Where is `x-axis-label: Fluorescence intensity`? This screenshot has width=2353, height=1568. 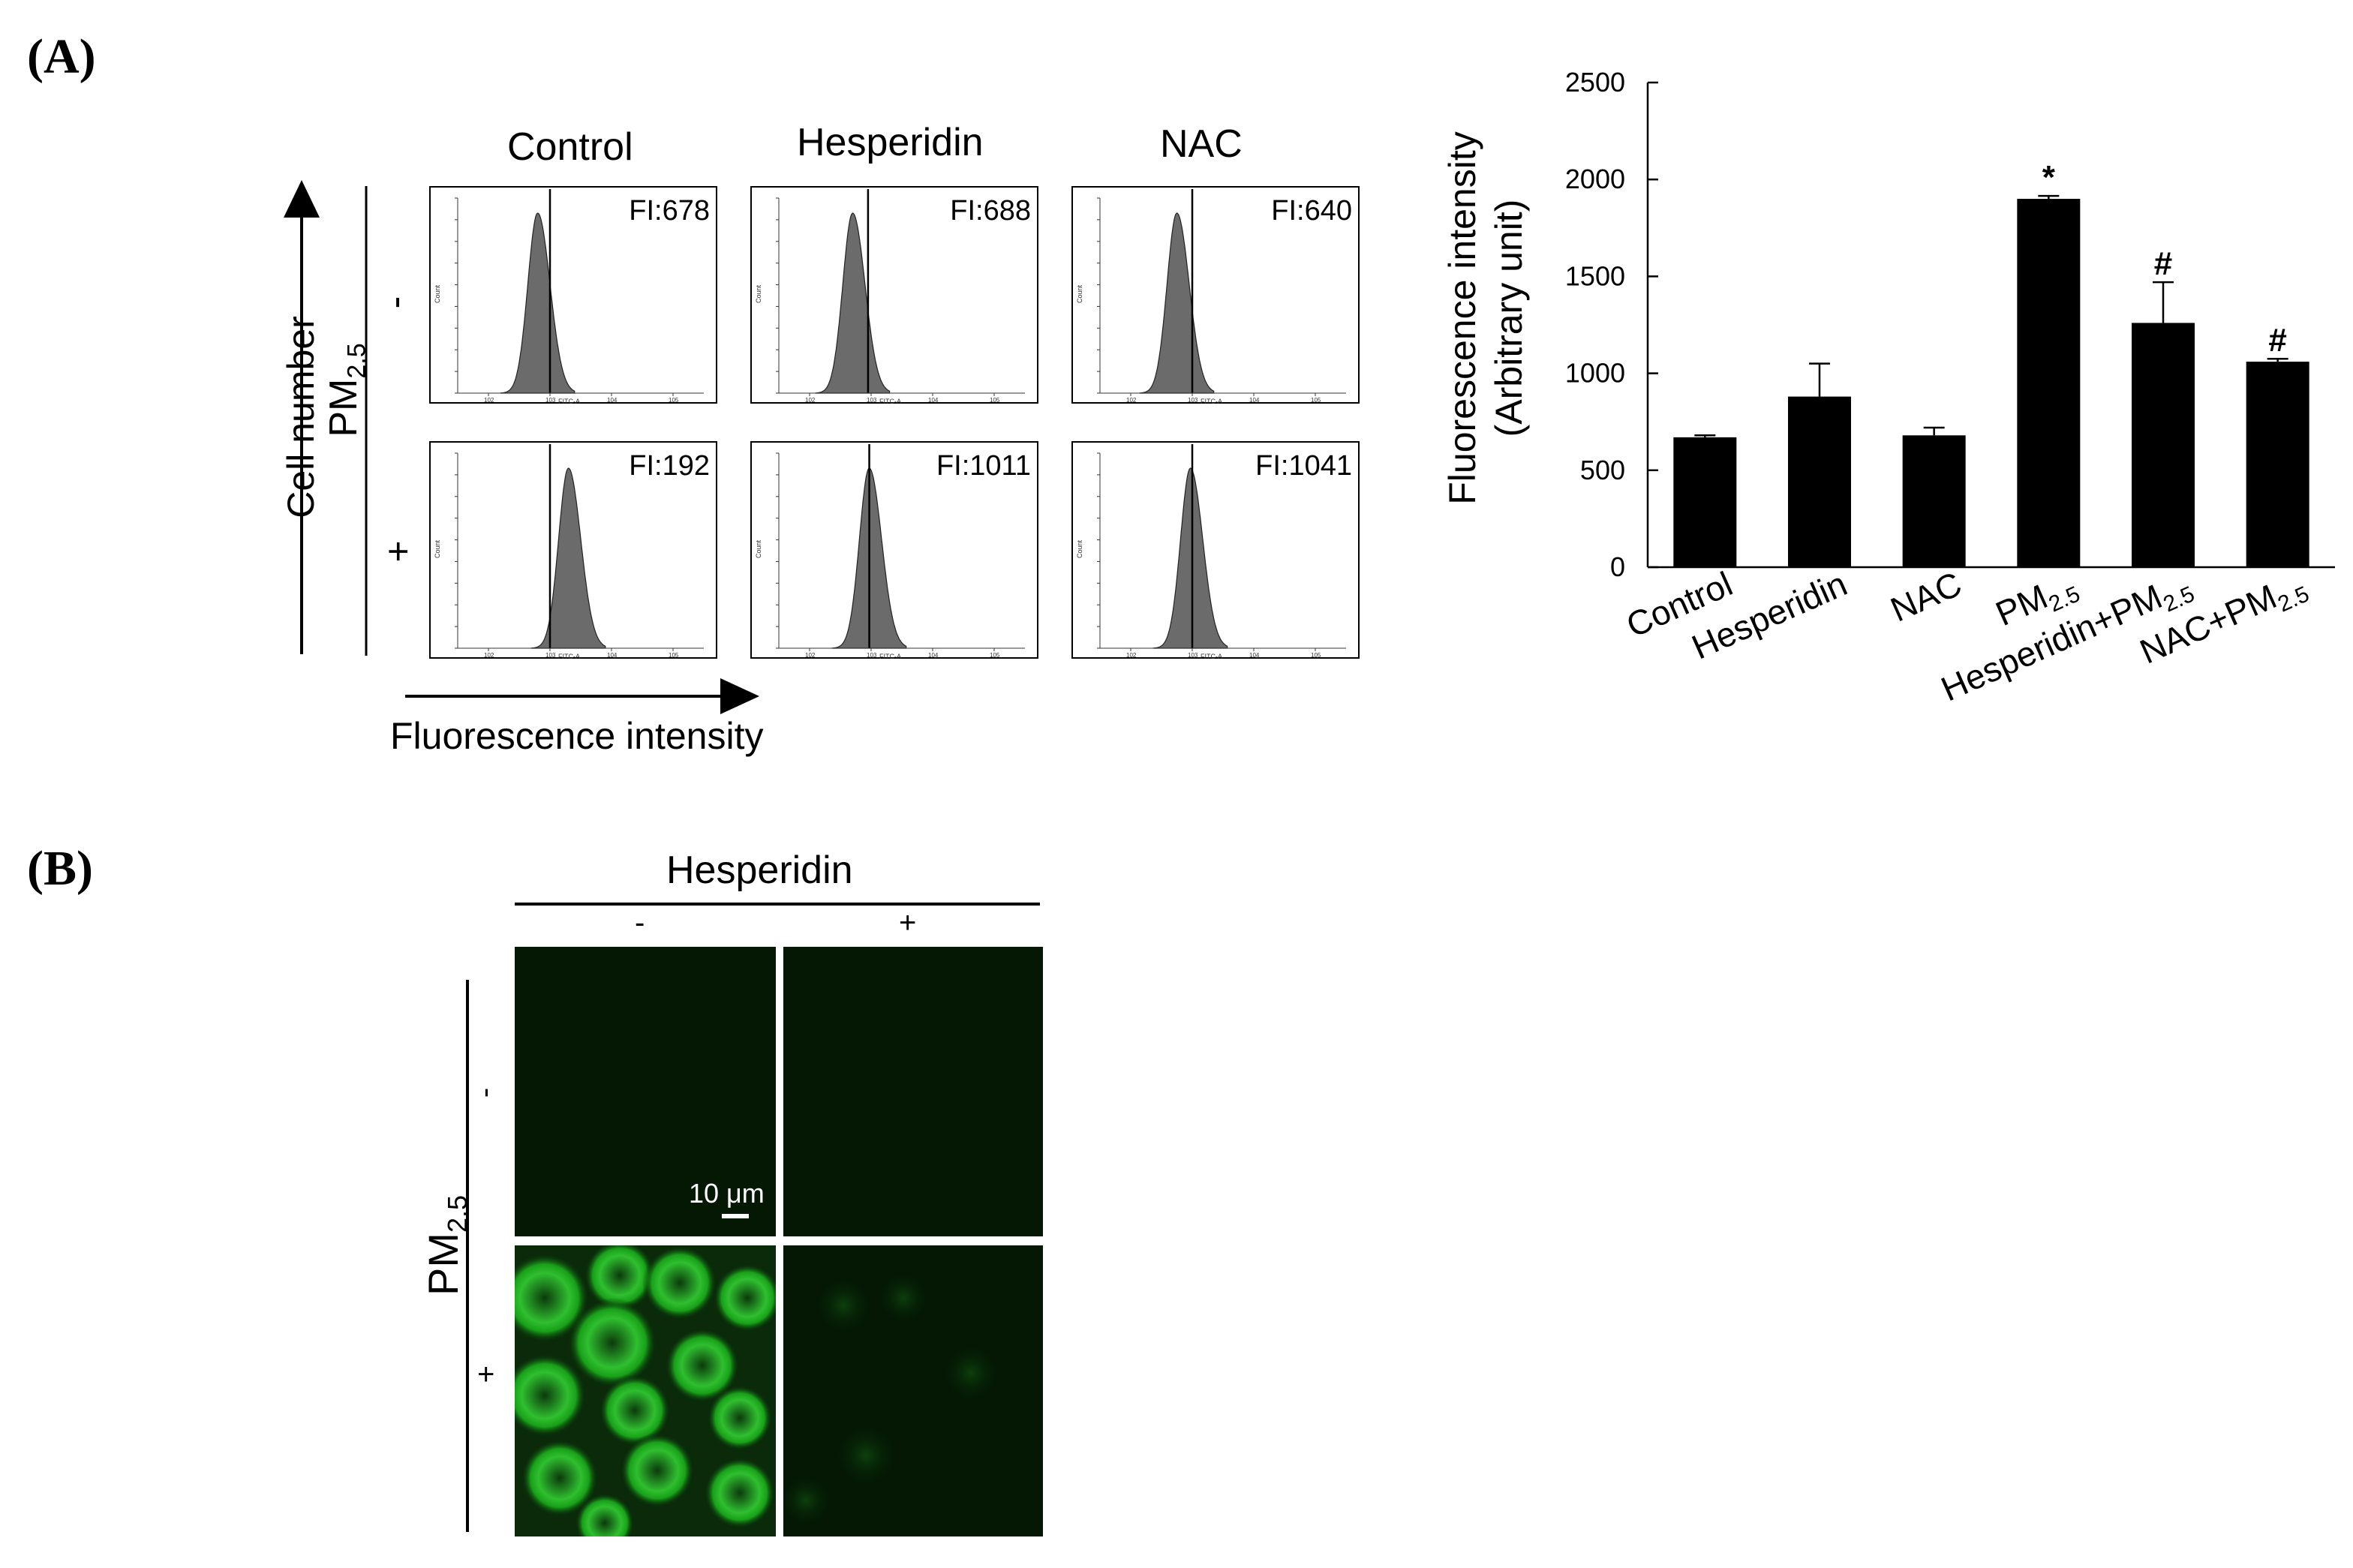
x-axis-label: Fluorescence intensity is located at coordinates (577, 736).